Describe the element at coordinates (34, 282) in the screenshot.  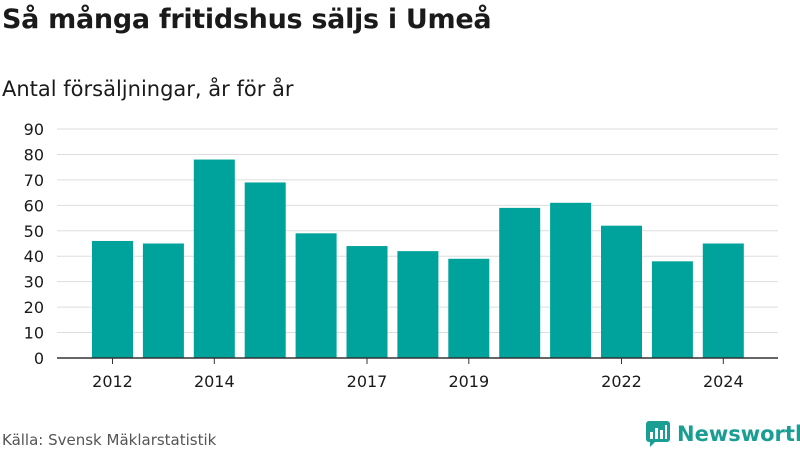
I see `y-tick-label: 30` at that location.